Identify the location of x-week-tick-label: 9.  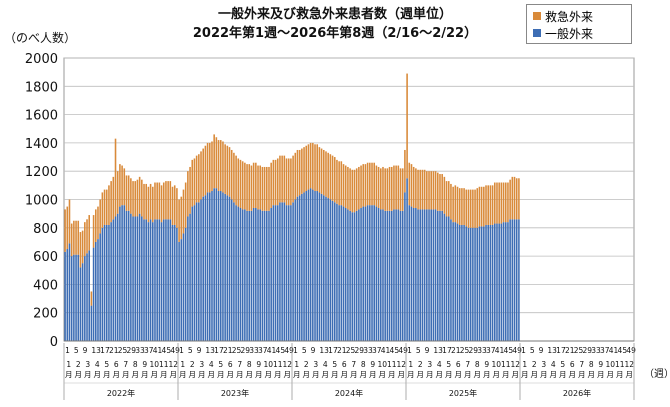
(313, 350).